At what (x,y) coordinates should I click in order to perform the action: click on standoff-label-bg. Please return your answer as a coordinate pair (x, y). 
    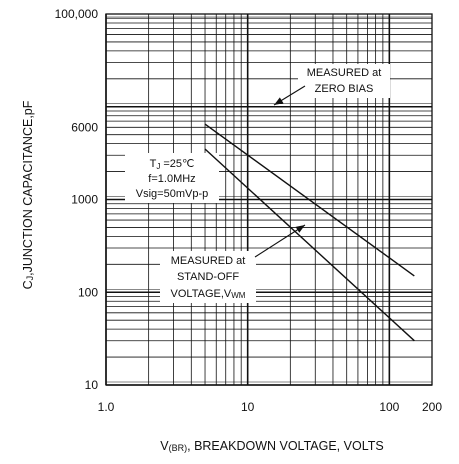
    Looking at the image, I should click on (208, 277).